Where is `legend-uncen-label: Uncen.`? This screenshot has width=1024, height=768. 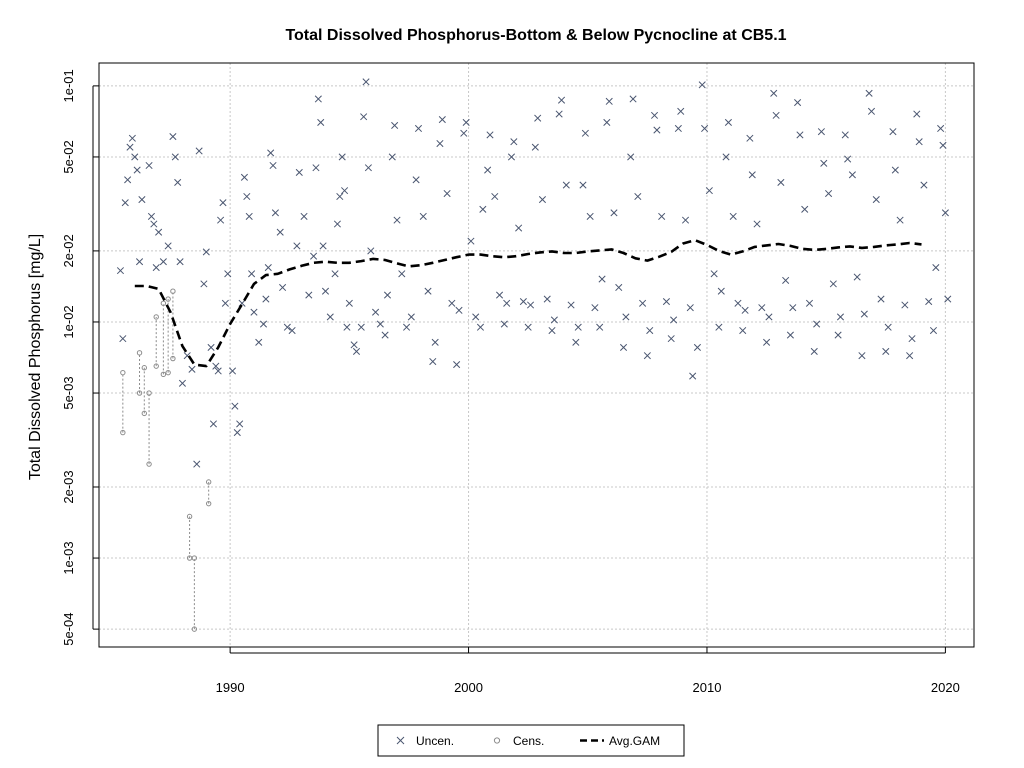 legend-uncen-label: Uncen. is located at coordinates (435, 741).